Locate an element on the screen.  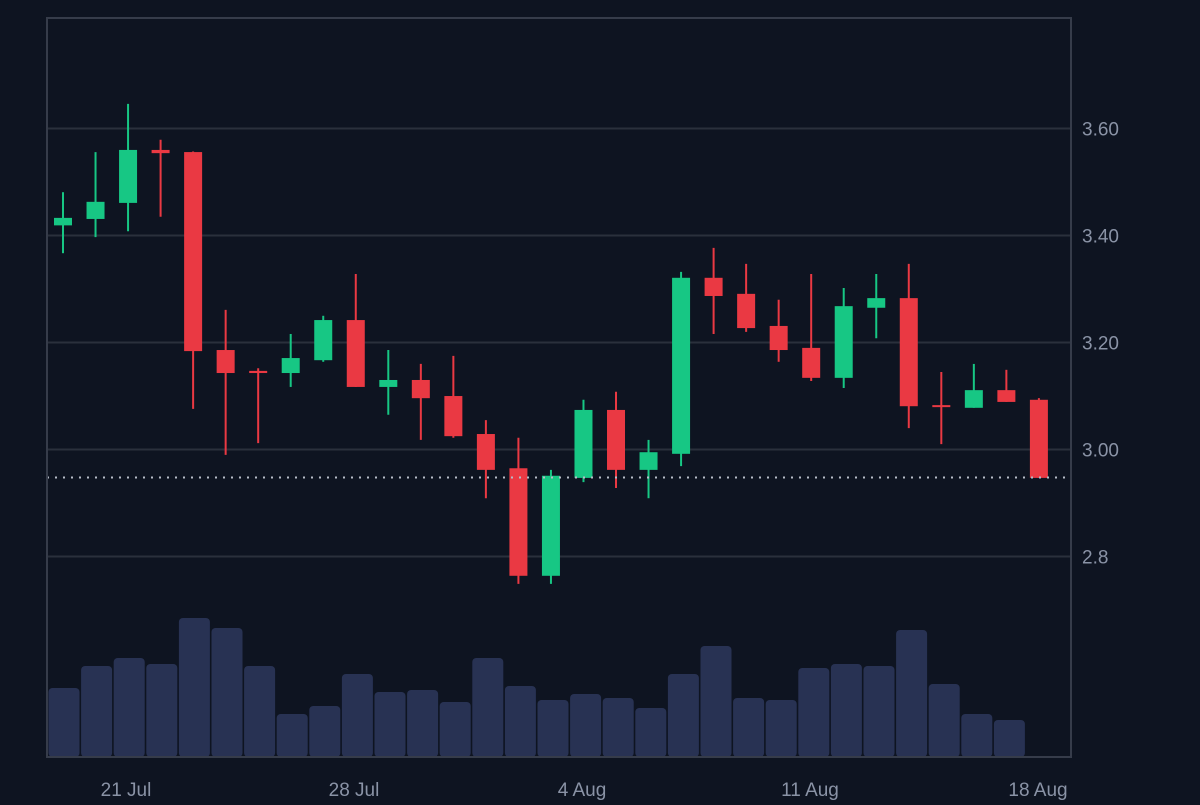
x-axis: 21 Jul 28 Jul 4 Aug 11 Aug 18 Aug is located at coordinates (584, 790).